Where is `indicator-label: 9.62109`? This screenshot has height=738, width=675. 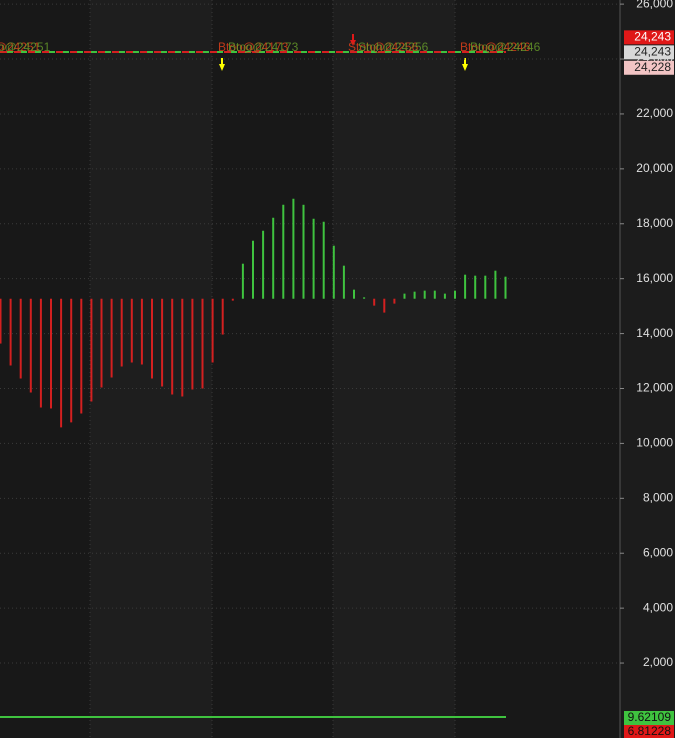 indicator-label: 9.62109 is located at coordinates (650, 717).